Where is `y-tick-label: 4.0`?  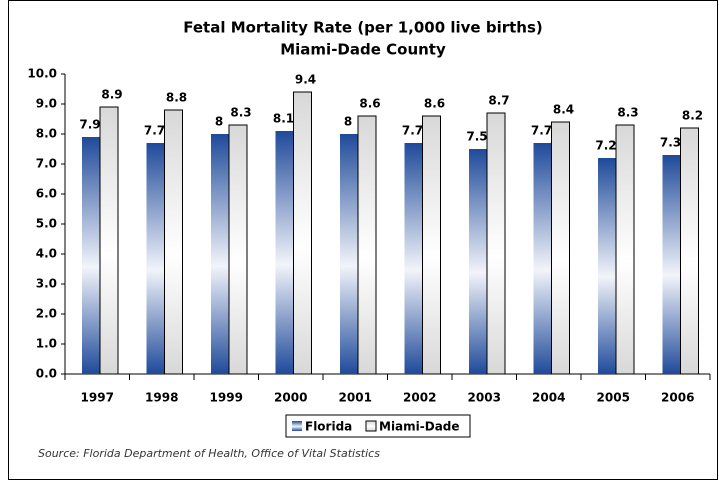 y-tick-label: 4.0 is located at coordinates (46, 254).